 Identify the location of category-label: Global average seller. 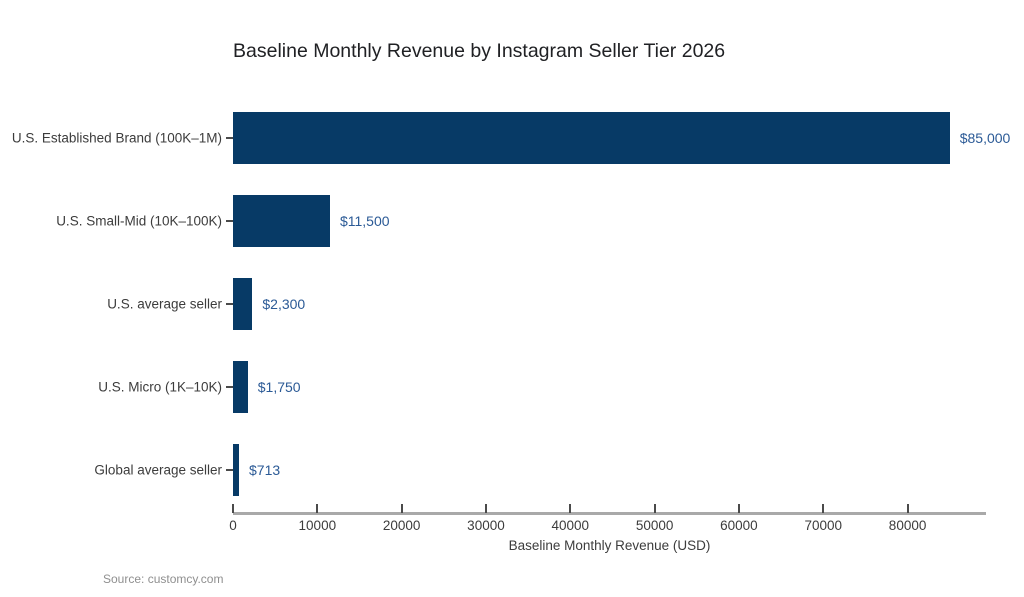
(158, 469).